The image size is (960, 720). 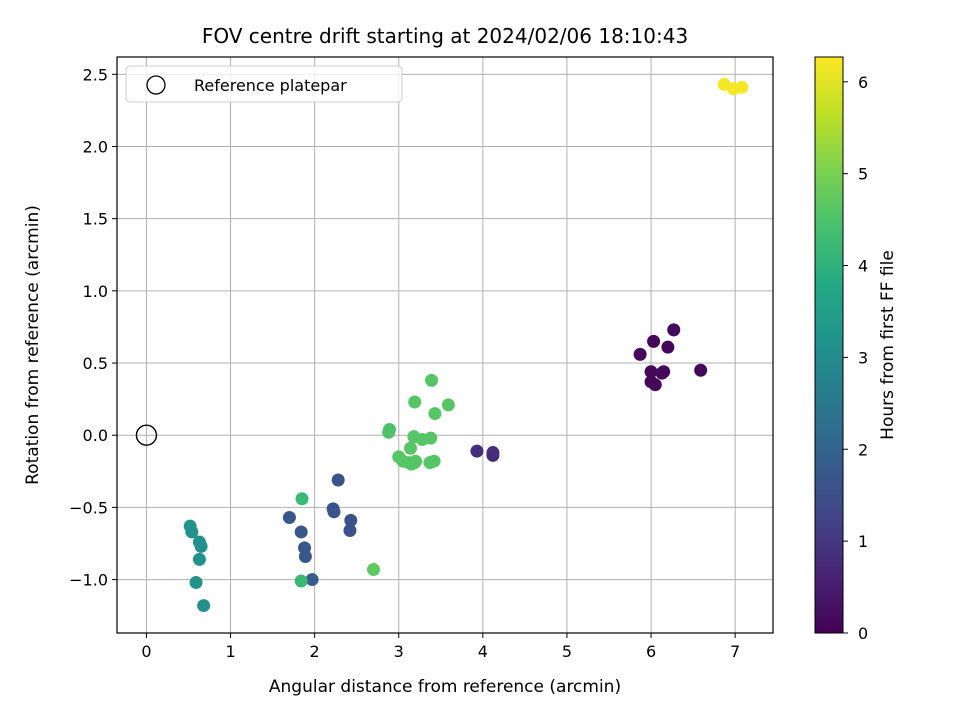 I want to click on y-tick-label: 2.0, so click(x=95, y=147).